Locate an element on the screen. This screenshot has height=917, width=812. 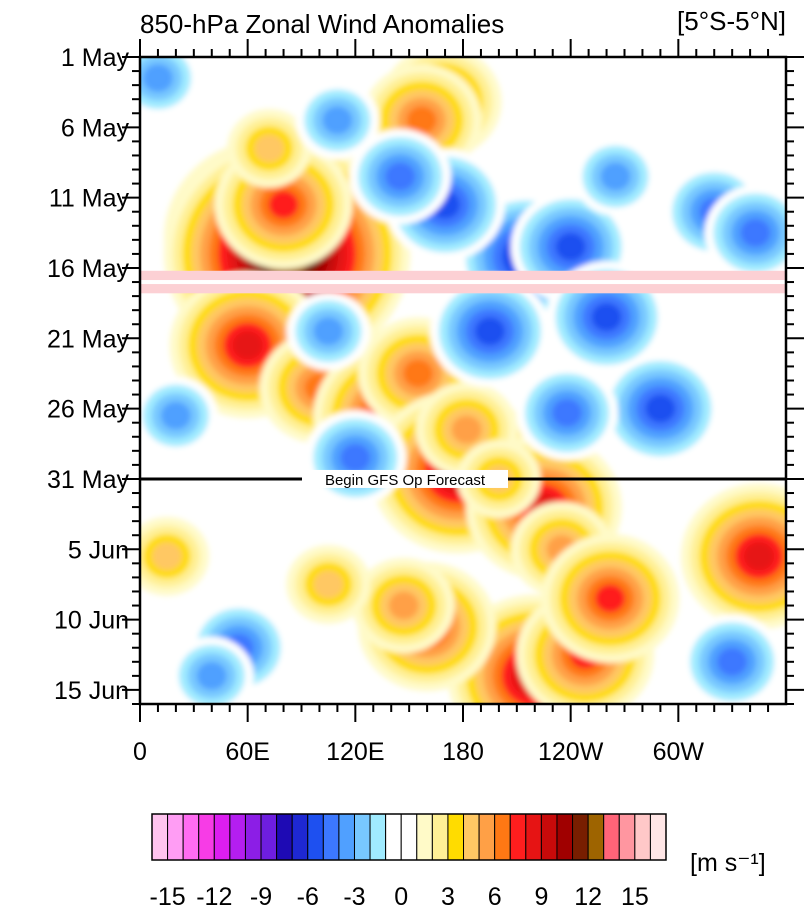
x-tick-label: 0 is located at coordinates (140, 752).